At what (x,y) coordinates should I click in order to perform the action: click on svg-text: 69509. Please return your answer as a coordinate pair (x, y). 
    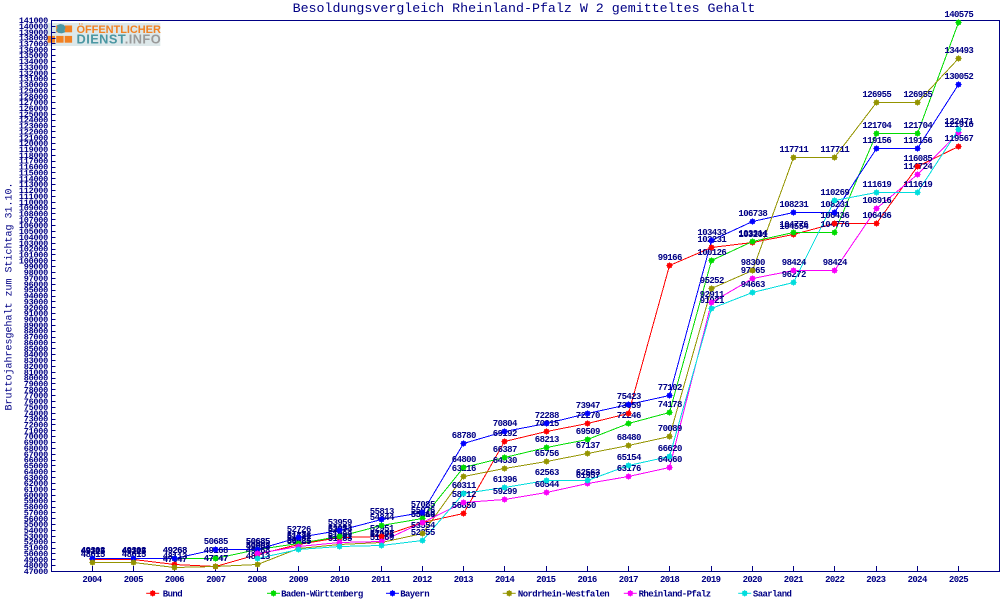
    Looking at the image, I should click on (588, 432).